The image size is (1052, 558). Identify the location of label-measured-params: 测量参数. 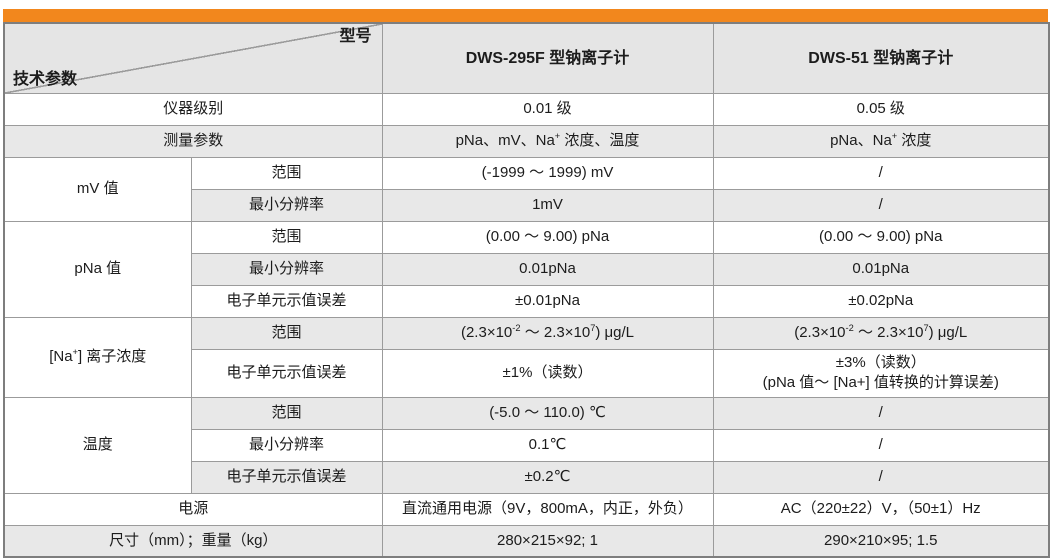
(193, 141).